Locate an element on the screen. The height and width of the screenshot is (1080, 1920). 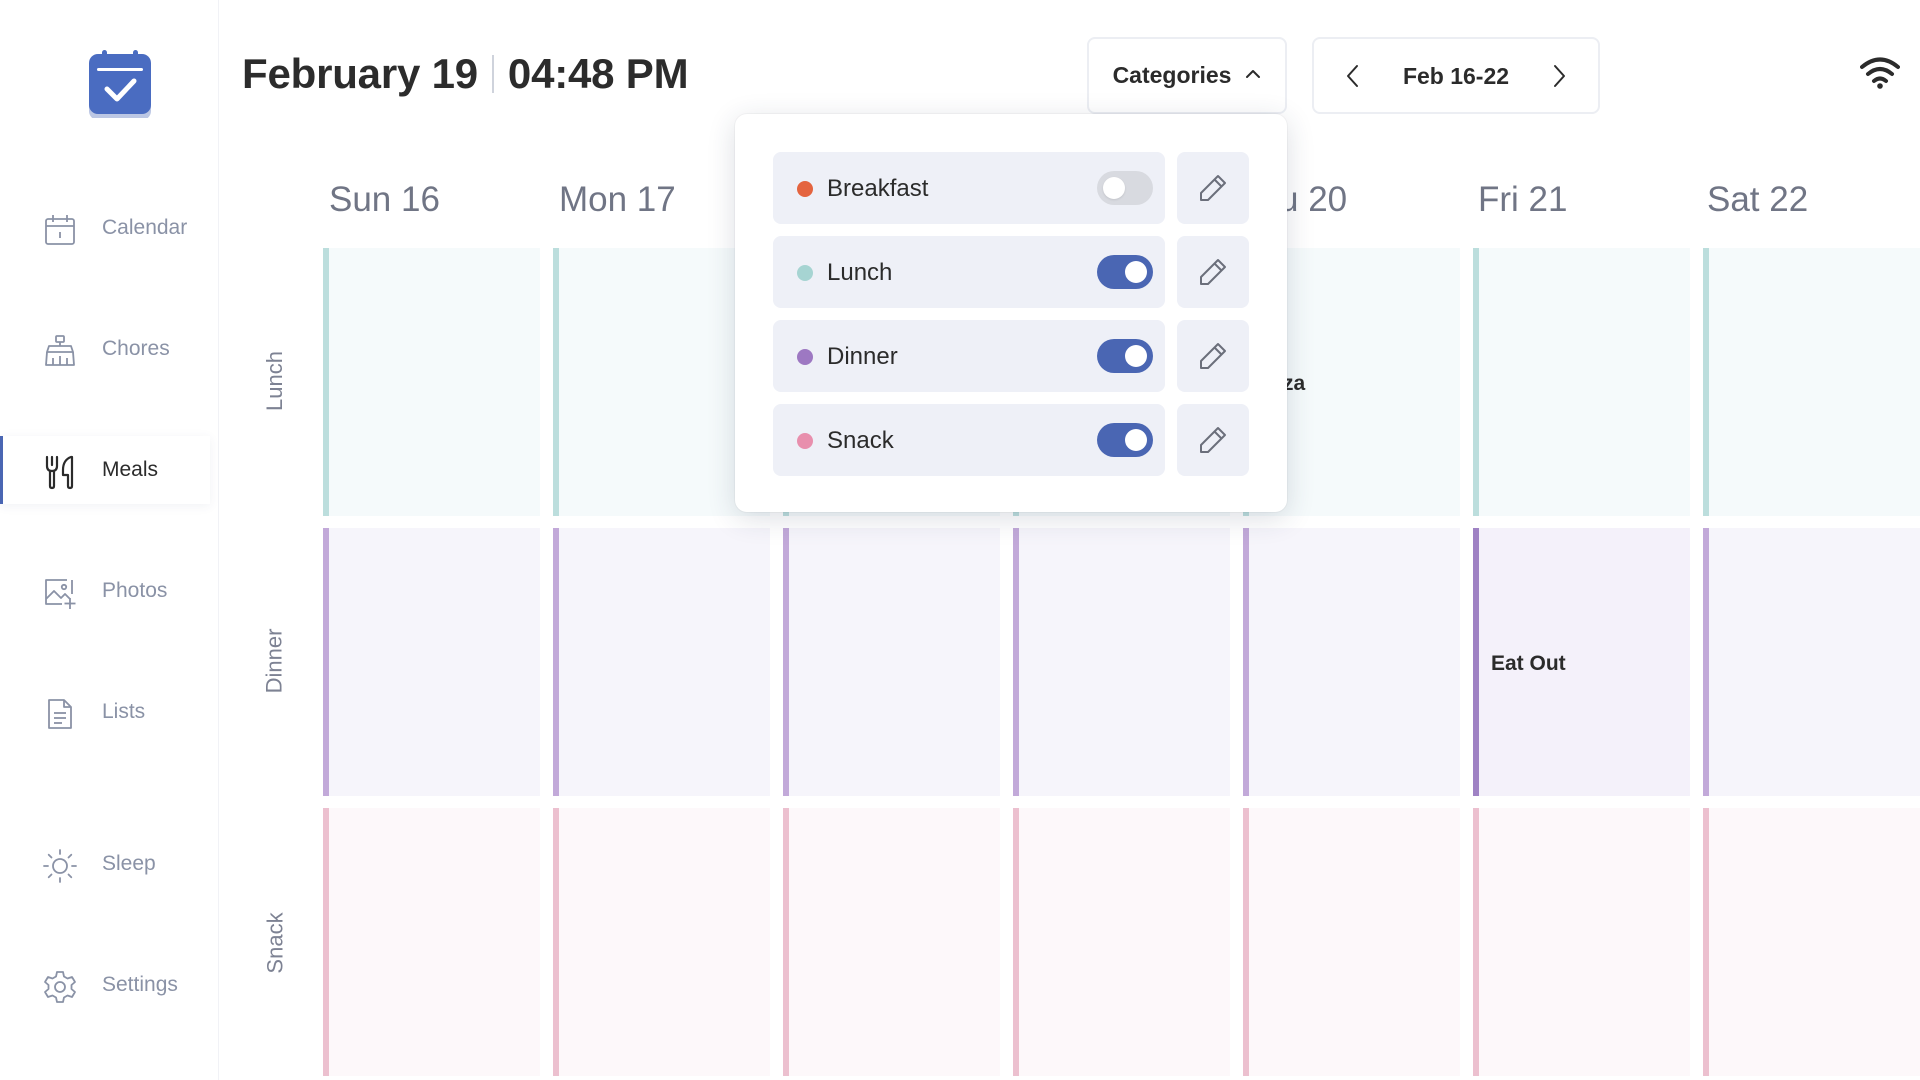
sidebar-item-settings: Settings is located at coordinates (105, 985).